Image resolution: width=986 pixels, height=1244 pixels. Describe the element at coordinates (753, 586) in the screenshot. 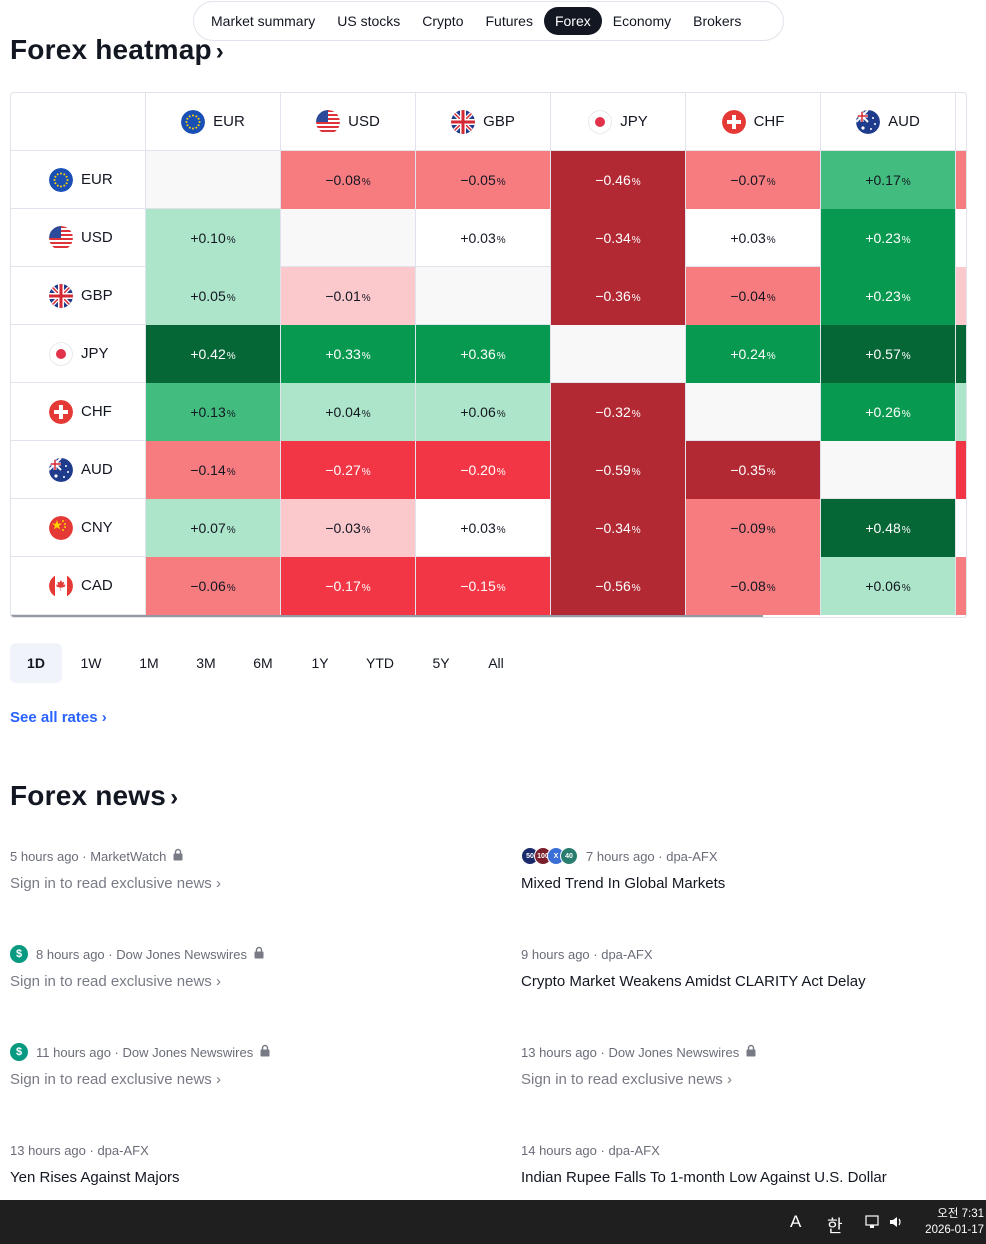

I see `heatmap-cell-cad-chf: −0.08%` at that location.